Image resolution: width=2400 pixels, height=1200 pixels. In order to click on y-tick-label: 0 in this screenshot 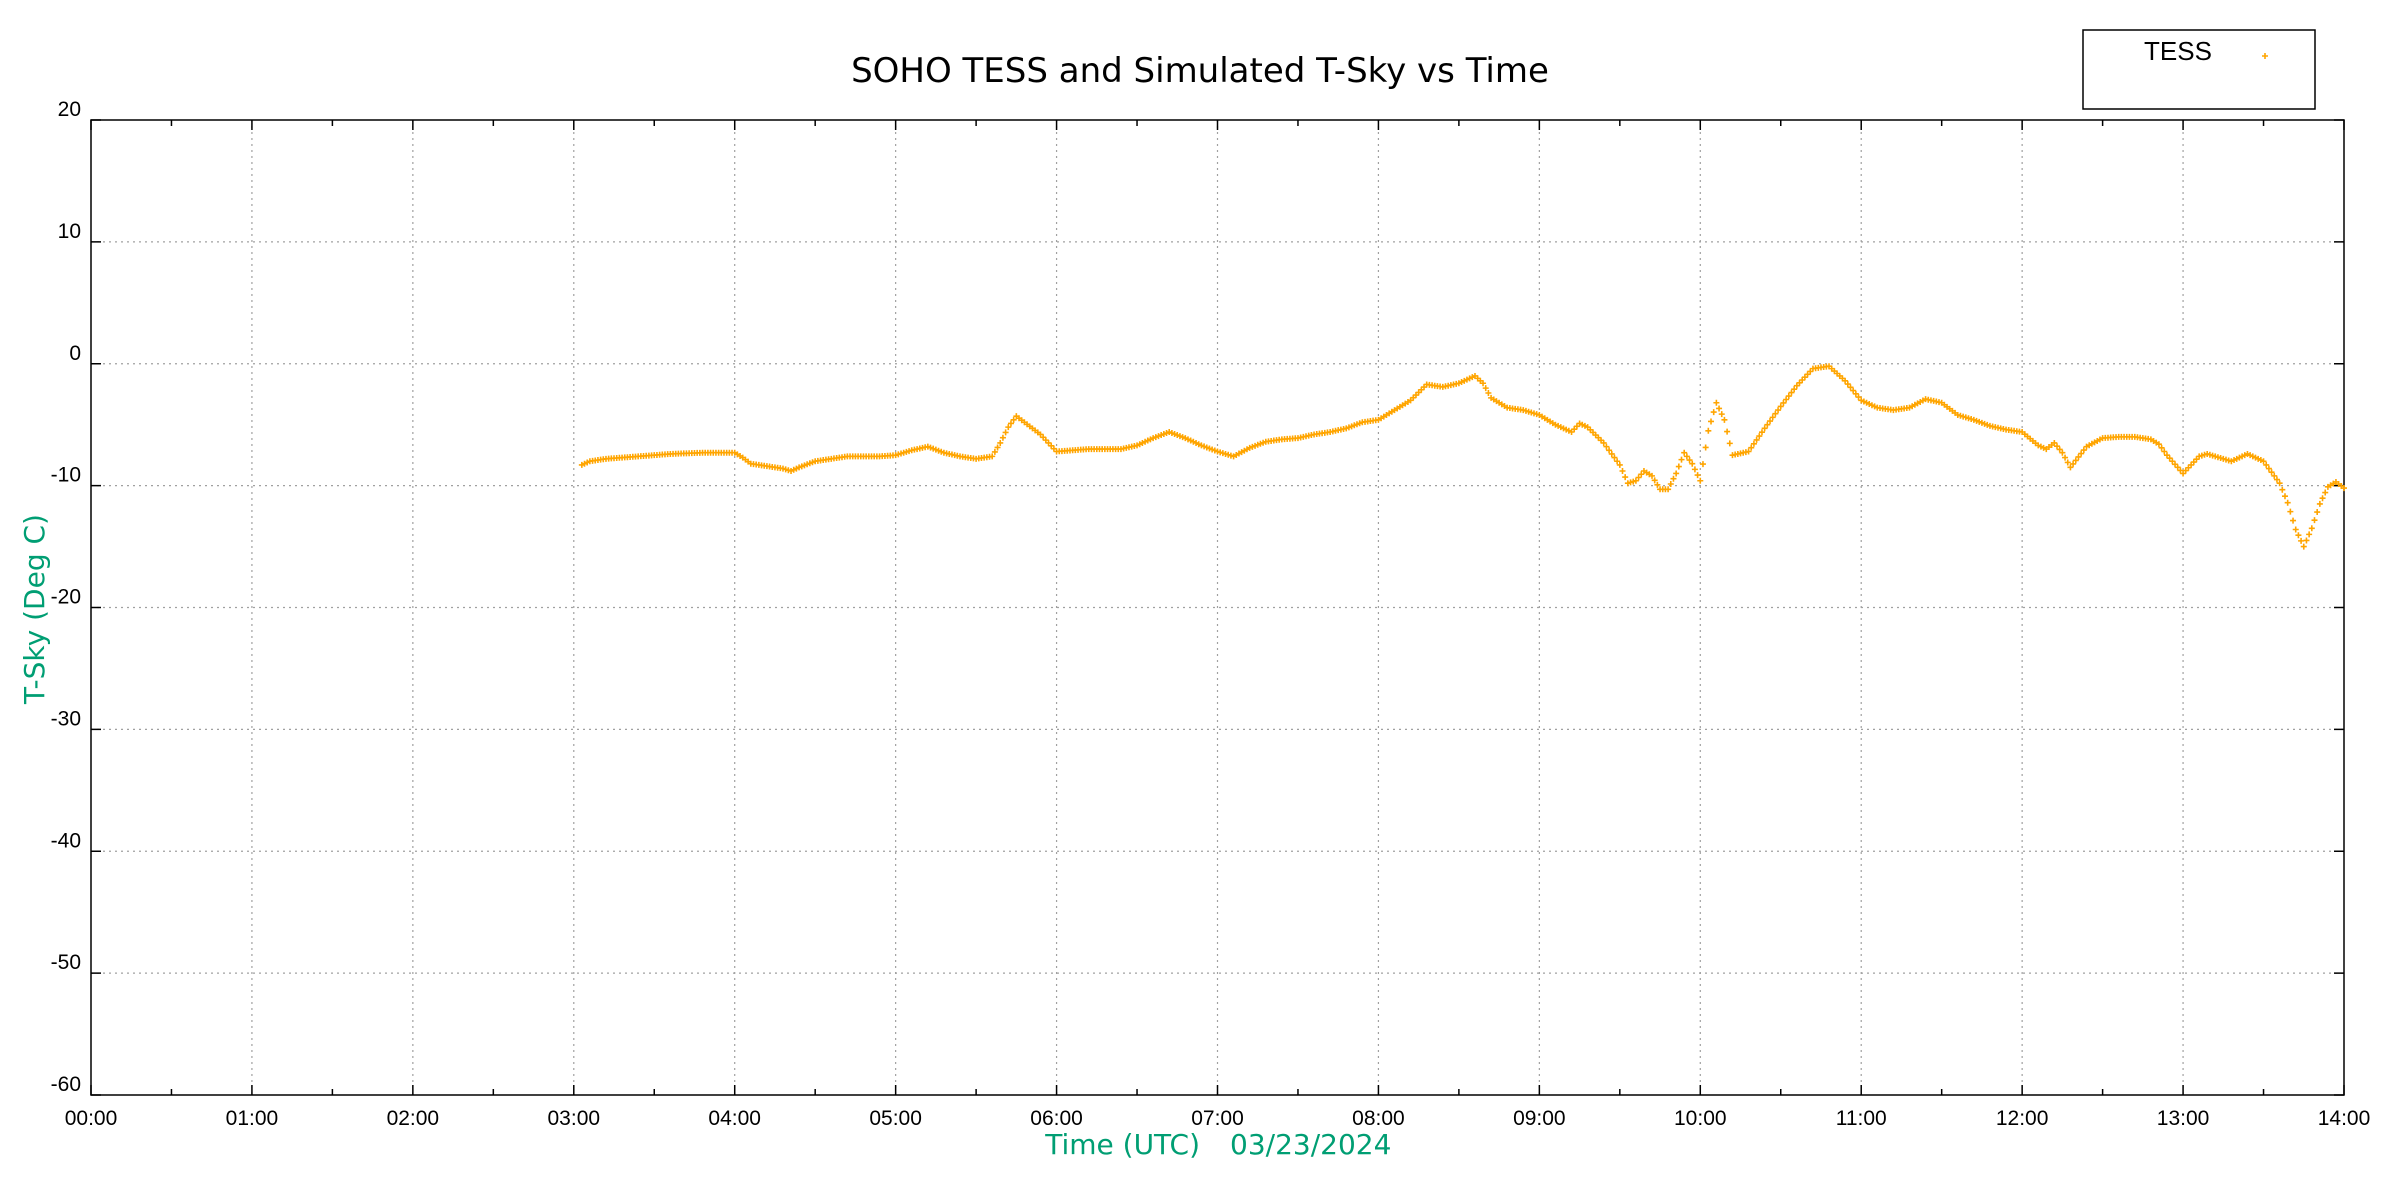, I will do `click(75, 353)`.